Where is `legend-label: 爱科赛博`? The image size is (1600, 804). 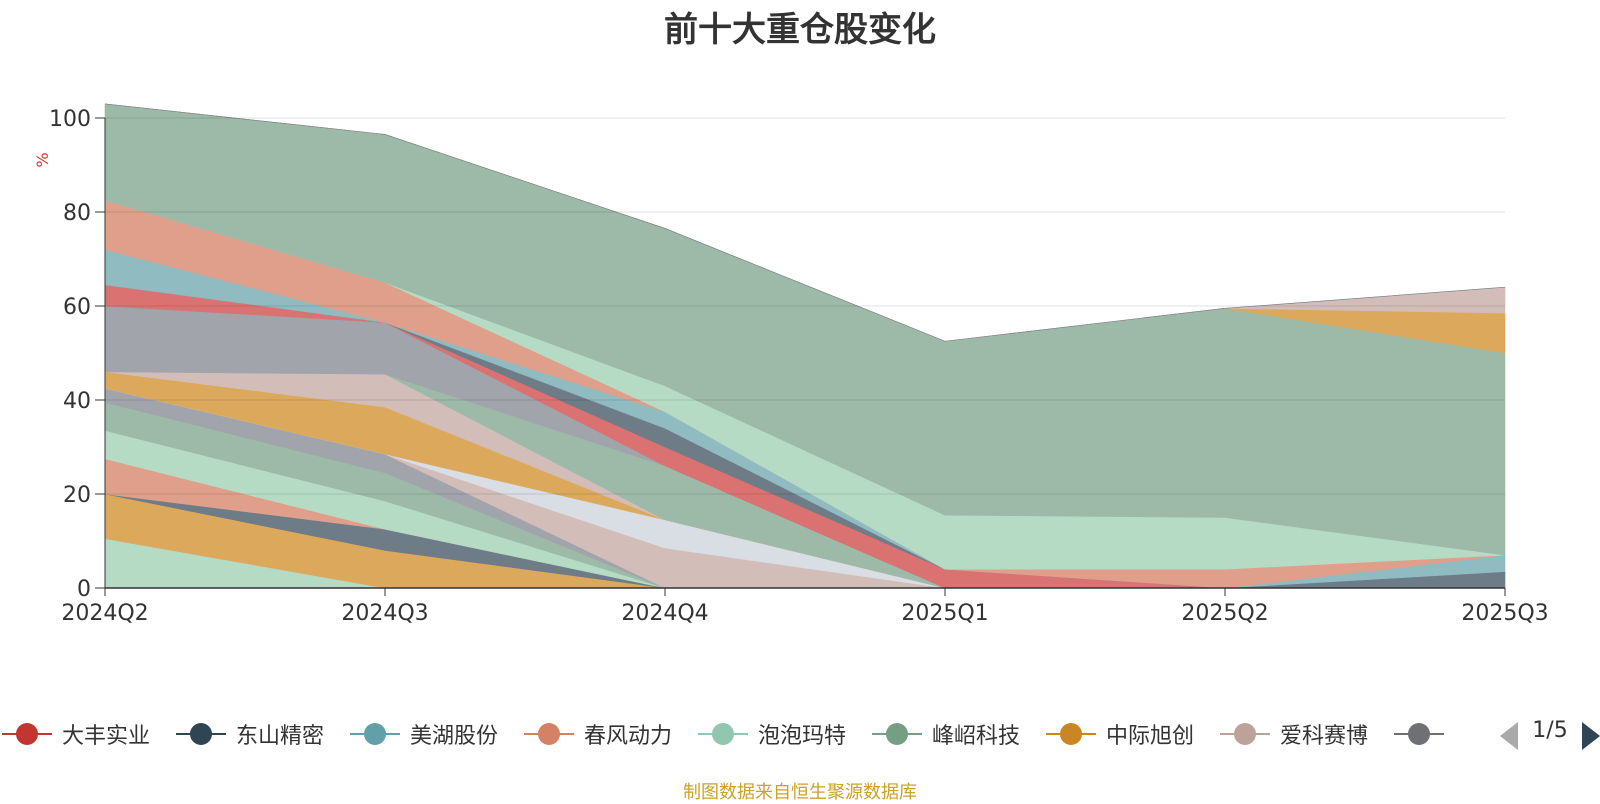
legend-label: 爱科赛博 is located at coordinates (1324, 736).